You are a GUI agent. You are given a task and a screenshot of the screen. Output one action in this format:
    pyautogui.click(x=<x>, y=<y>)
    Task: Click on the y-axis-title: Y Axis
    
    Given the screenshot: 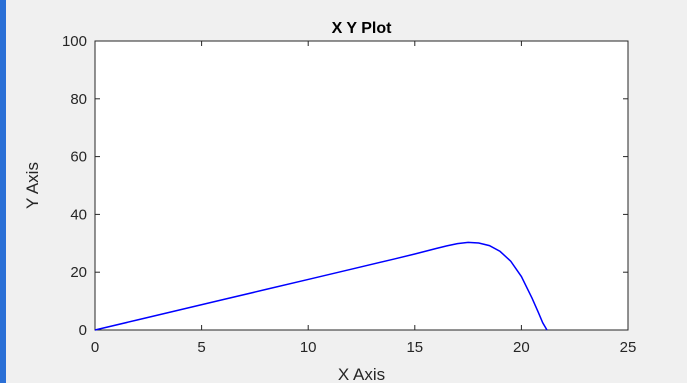 What is the action you would take?
    pyautogui.click(x=32, y=185)
    